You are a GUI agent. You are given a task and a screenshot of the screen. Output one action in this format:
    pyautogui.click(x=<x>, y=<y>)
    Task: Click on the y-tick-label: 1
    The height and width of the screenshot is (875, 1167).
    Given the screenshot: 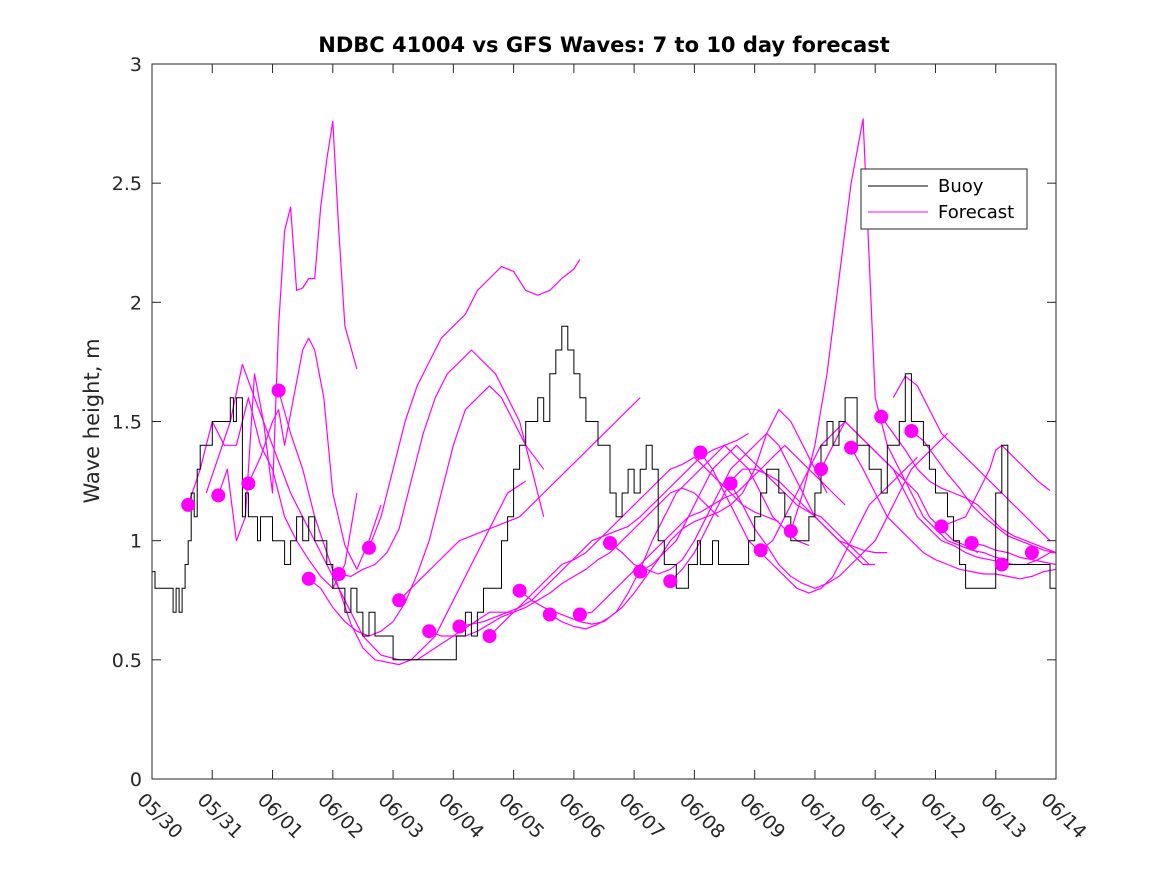 What is the action you would take?
    pyautogui.click(x=136, y=542)
    